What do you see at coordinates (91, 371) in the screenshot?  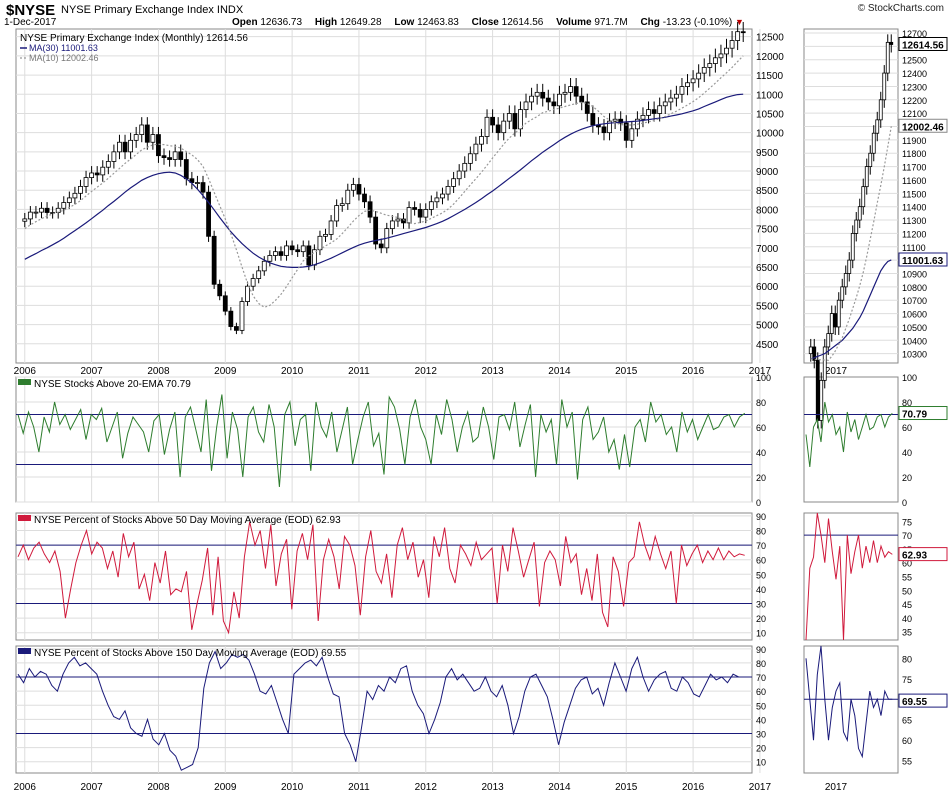 I see `x-tick-label-top: 2007` at bounding box center [91, 371].